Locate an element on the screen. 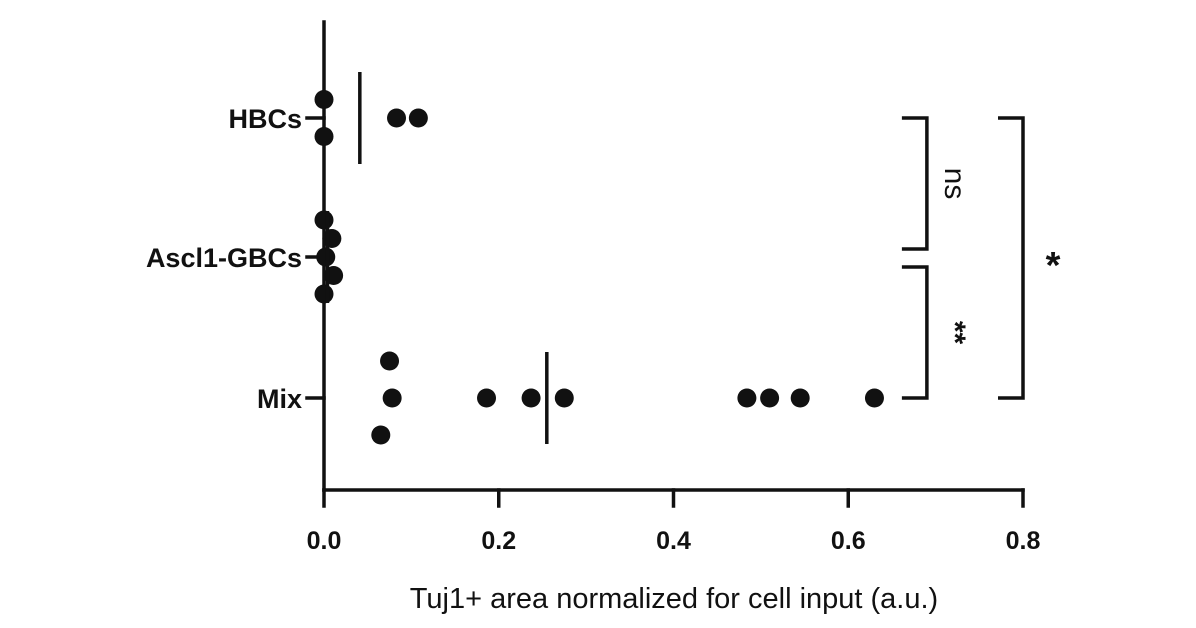 This screenshot has height=628, width=1196. significance-label: ** is located at coordinates (954, 333).